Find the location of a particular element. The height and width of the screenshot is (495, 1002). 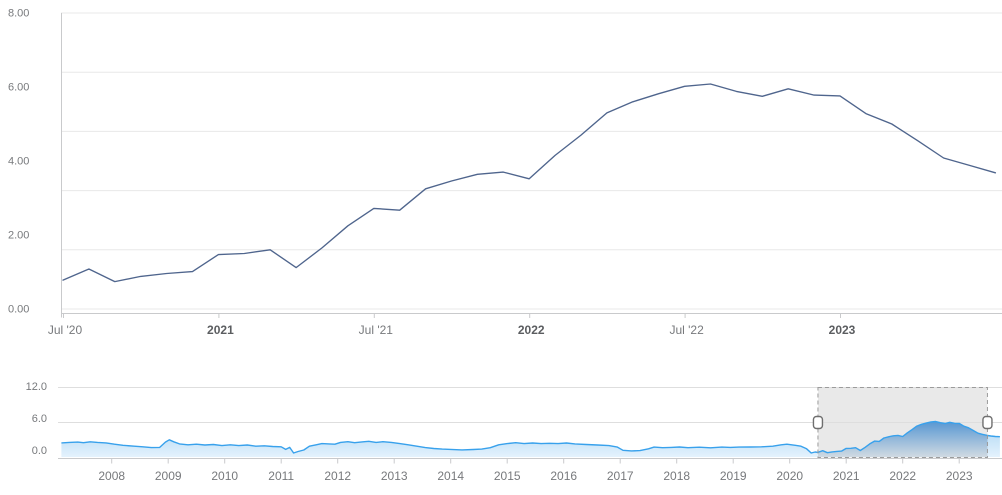

navigator-left-handle is located at coordinates (818, 422).